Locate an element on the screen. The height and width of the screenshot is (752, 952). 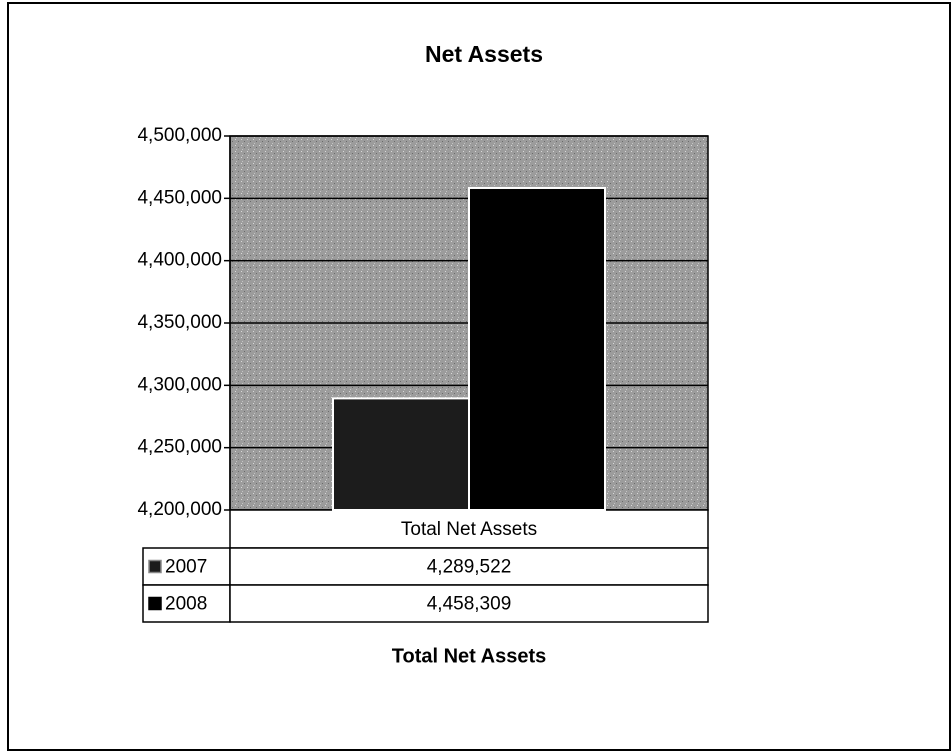
y-tick-label: 4,200,000 is located at coordinates (179, 509).